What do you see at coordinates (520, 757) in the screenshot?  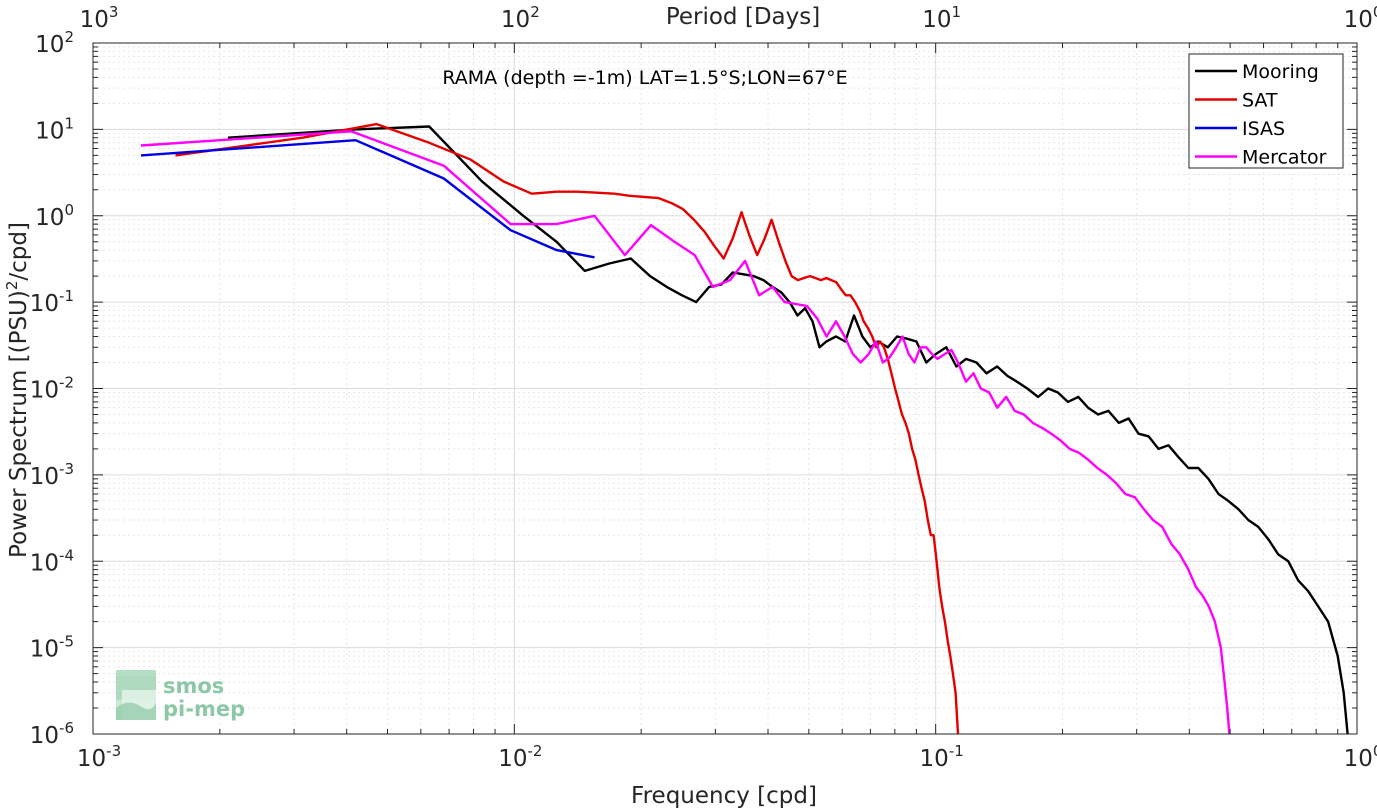 I see `x-tick-label: 10⁻²` at bounding box center [520, 757].